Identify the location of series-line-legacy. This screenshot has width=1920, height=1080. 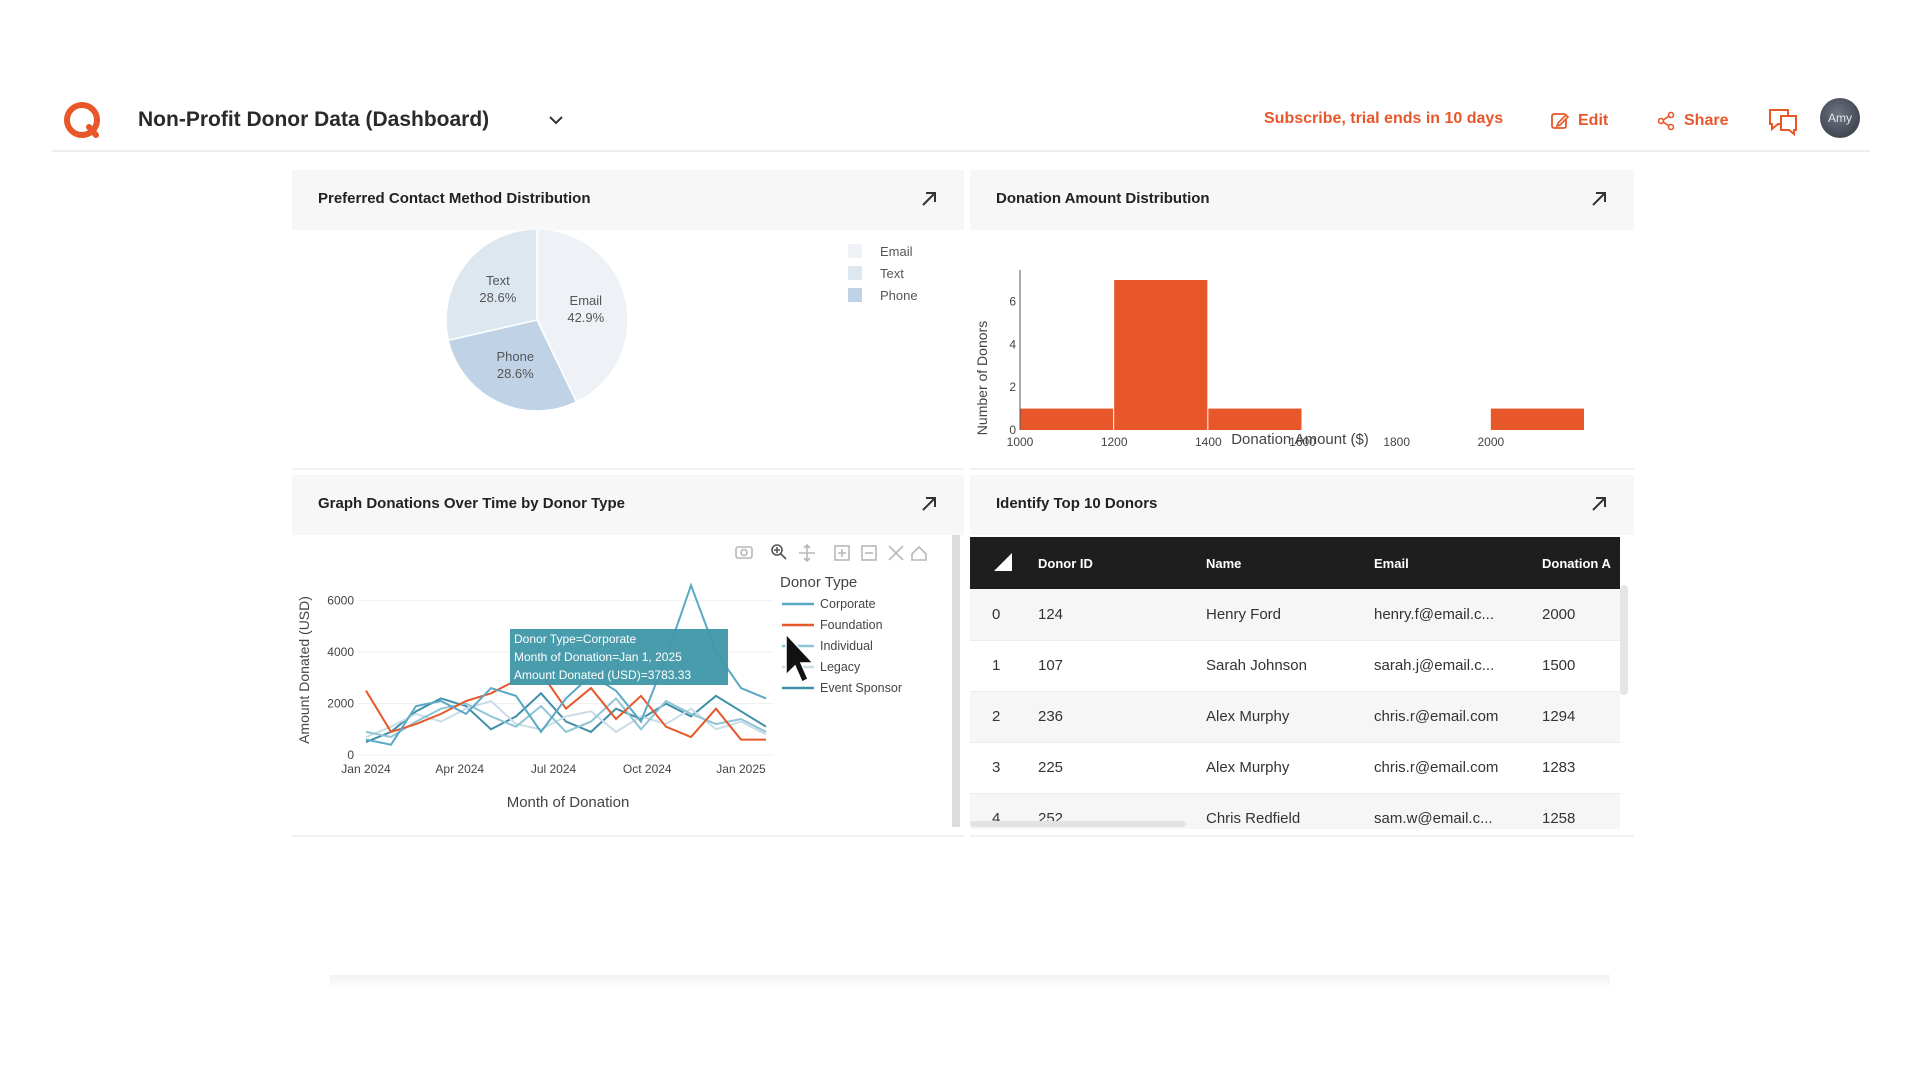
(566, 718).